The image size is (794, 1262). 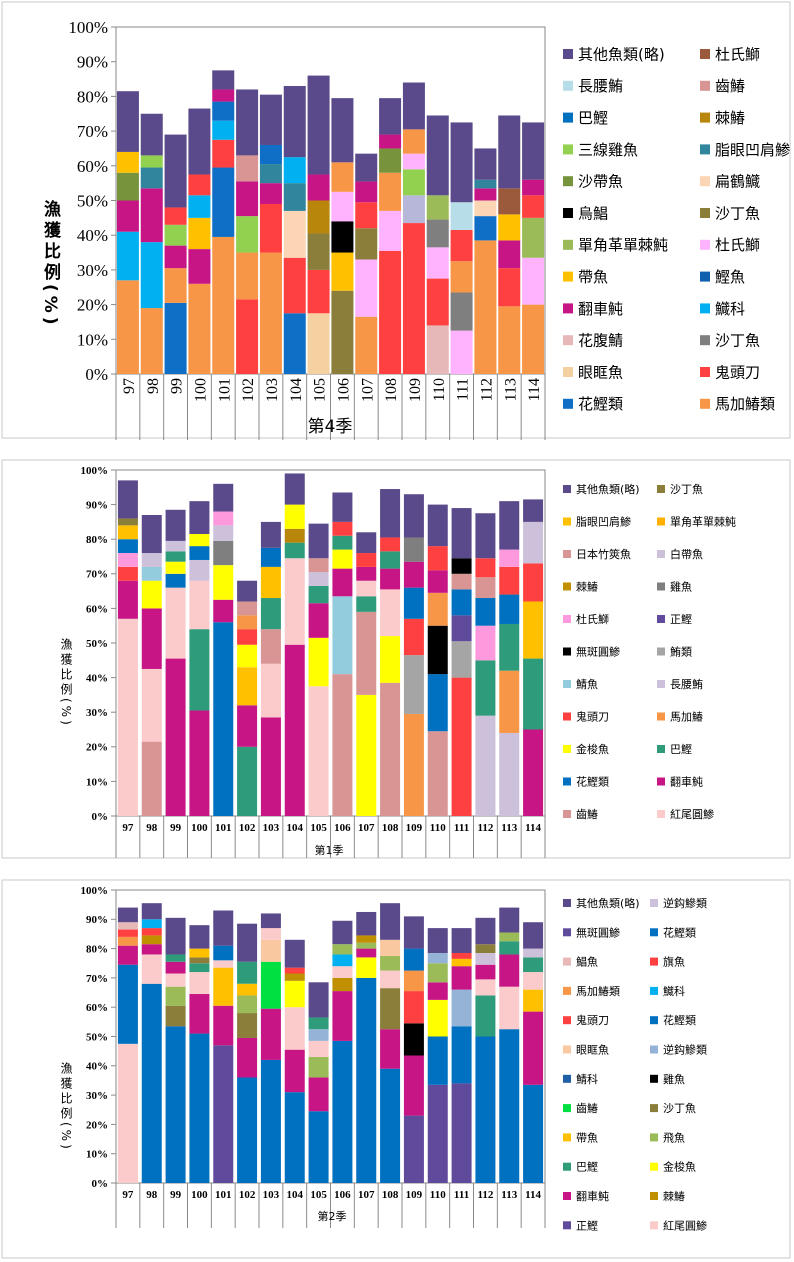 What do you see at coordinates (50, 264) in the screenshot?
I see `y-axis-label: 漁獲比例(%)` at bounding box center [50, 264].